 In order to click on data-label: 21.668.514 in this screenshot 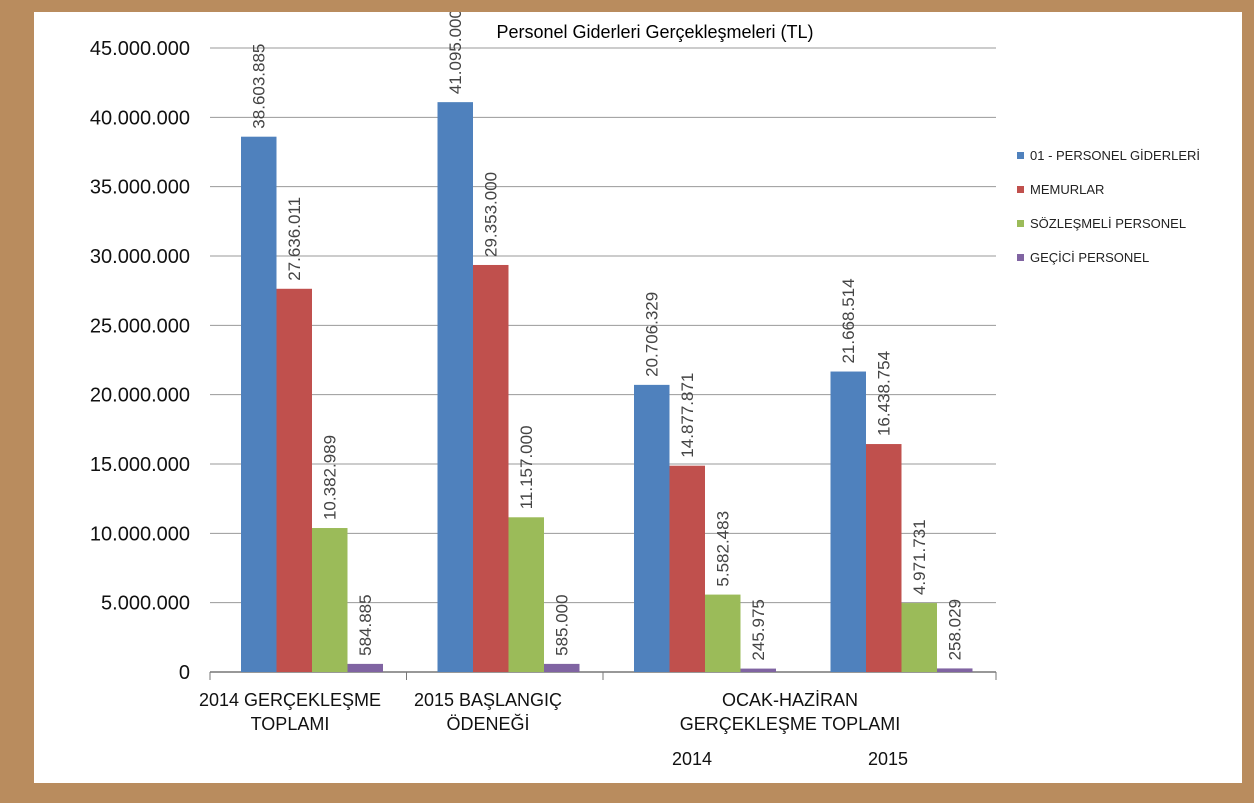, I will do `click(848, 320)`.